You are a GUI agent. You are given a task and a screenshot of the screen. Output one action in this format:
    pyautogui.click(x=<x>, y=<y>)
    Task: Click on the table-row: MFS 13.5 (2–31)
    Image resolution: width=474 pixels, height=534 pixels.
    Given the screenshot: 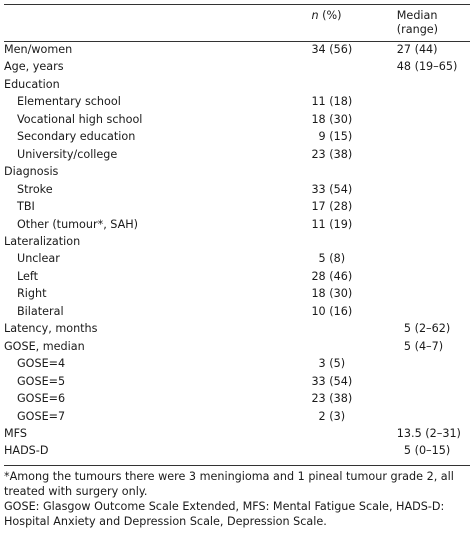 What is the action you would take?
    pyautogui.click(x=237, y=433)
    